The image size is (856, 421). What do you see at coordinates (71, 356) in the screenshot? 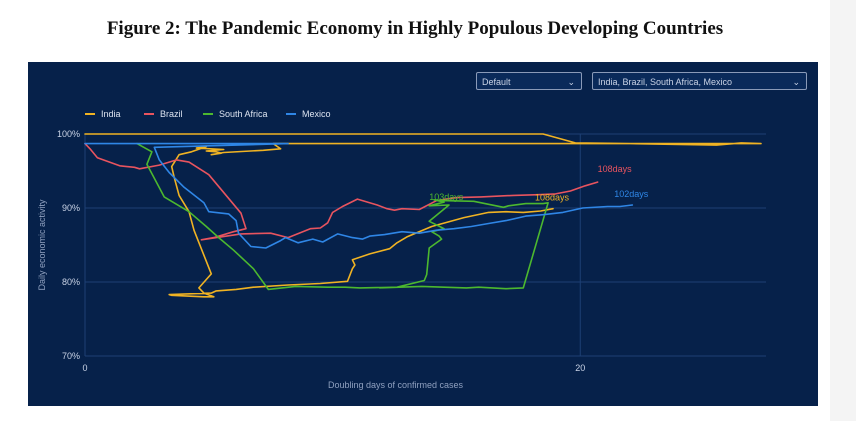
I see `y-tick-label: 70%` at bounding box center [71, 356].